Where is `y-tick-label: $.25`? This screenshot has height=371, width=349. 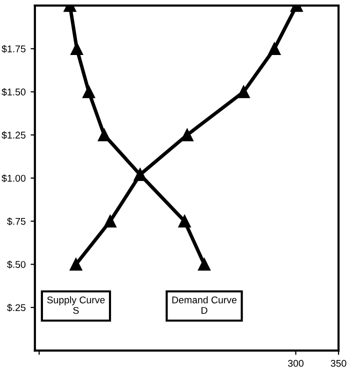
y-tick-label: $.25 is located at coordinates (16, 308).